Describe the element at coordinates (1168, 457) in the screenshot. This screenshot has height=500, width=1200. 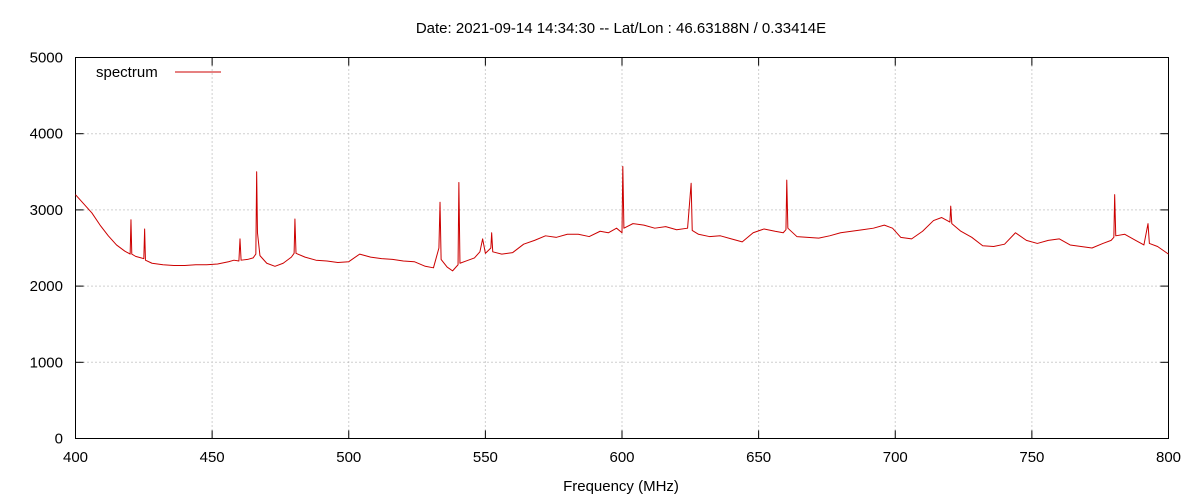
I see `x-tick-label: 800` at that location.